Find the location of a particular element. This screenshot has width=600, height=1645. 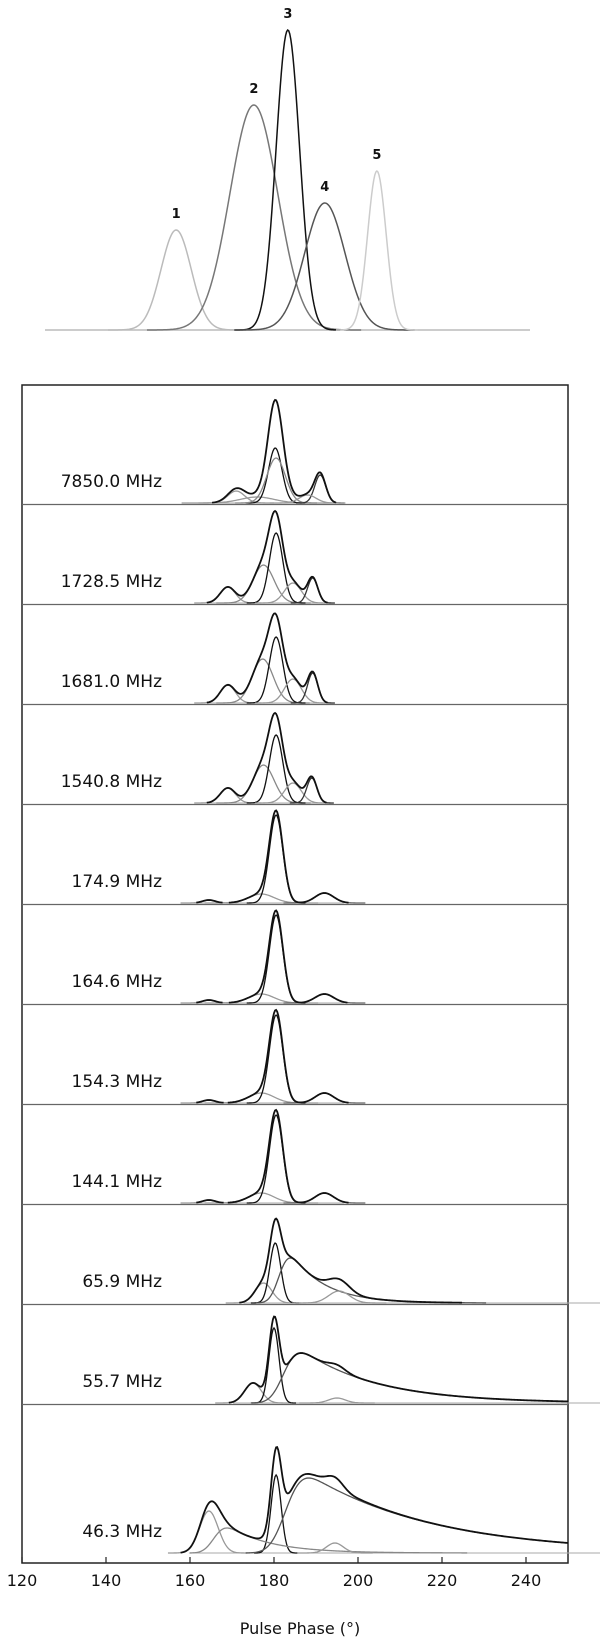

x-tick-label: 140 is located at coordinates (106, 1580).